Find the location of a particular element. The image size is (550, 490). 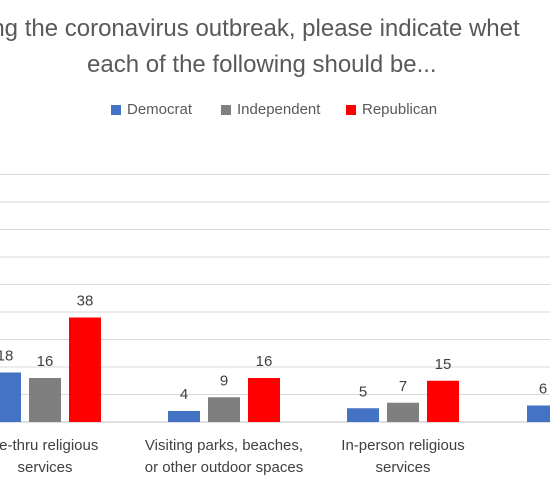

data-label-independent-1: 9 is located at coordinates (224, 380).